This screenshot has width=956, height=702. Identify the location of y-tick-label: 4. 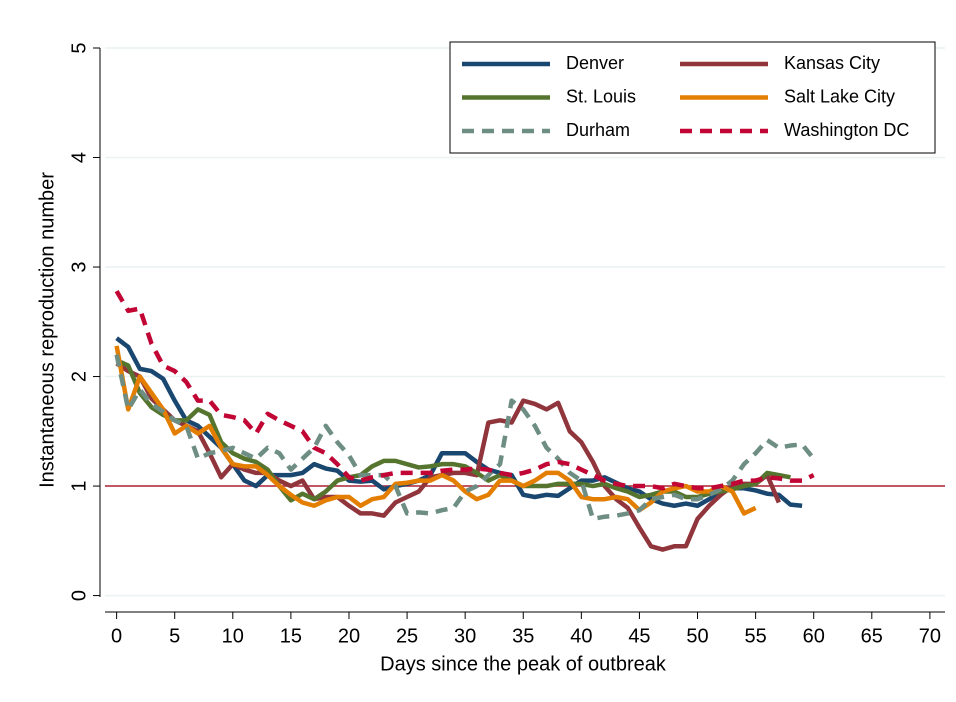
(79, 157).